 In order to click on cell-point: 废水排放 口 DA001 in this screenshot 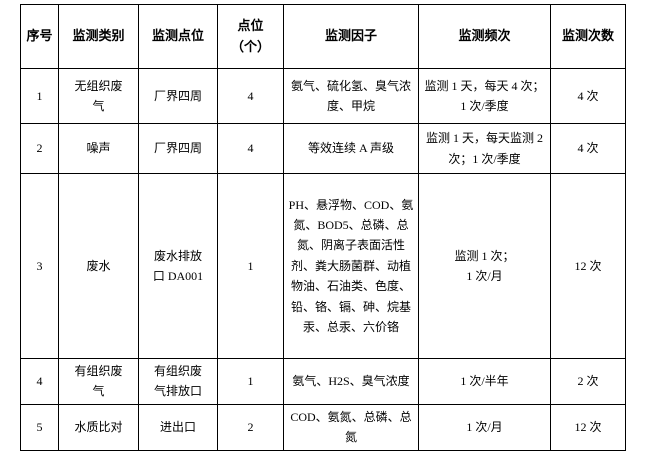, I will do `click(178, 266)`.